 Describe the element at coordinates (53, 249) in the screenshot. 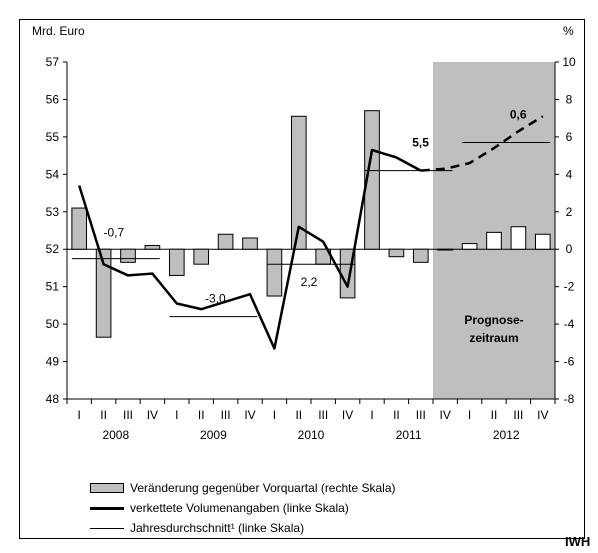

I see `left-tick-label: 52` at that location.